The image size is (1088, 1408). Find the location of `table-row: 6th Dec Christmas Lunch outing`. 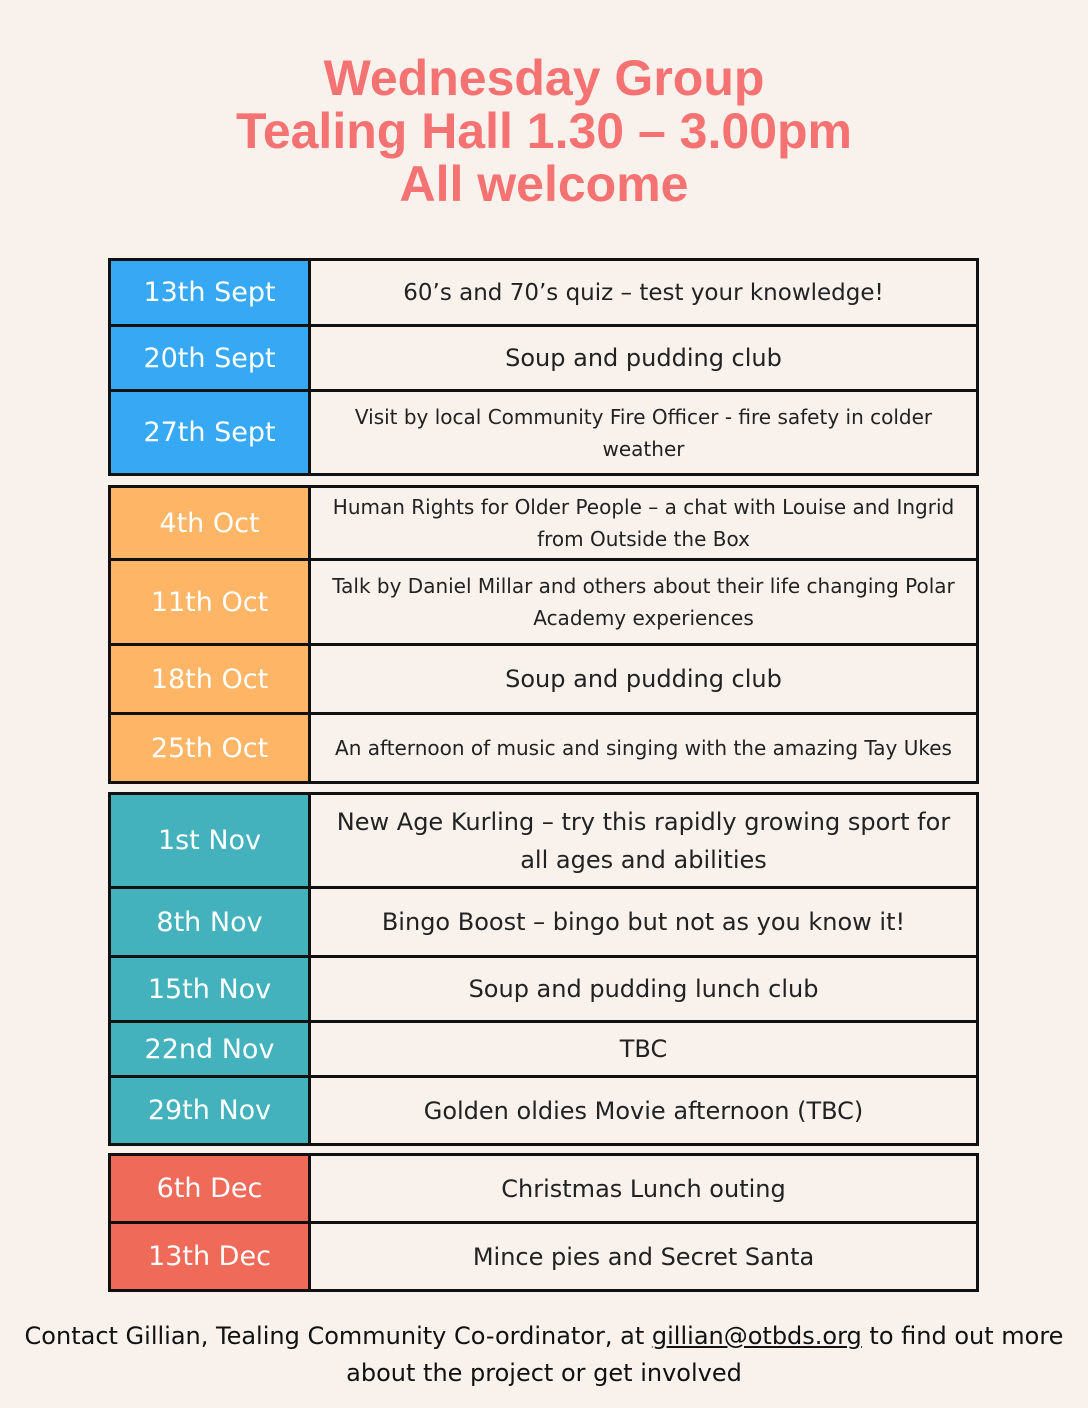

table-row: 6th Dec Christmas Lunch outing is located at coordinates (543, 1188).